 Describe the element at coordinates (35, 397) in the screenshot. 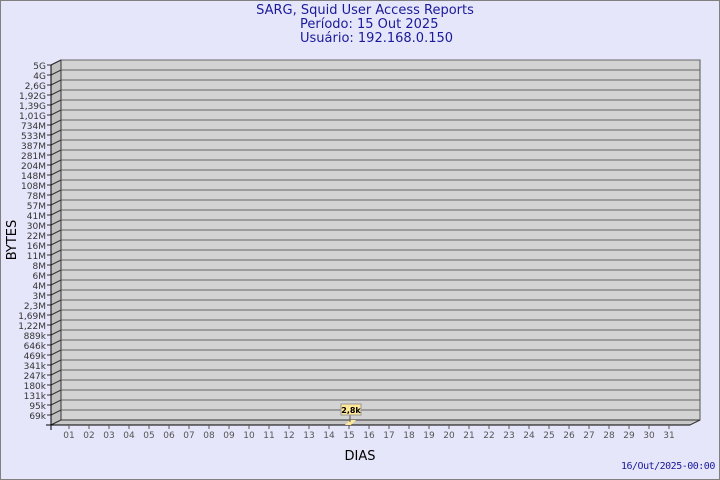

I see `y-tick-label: 131k` at that location.